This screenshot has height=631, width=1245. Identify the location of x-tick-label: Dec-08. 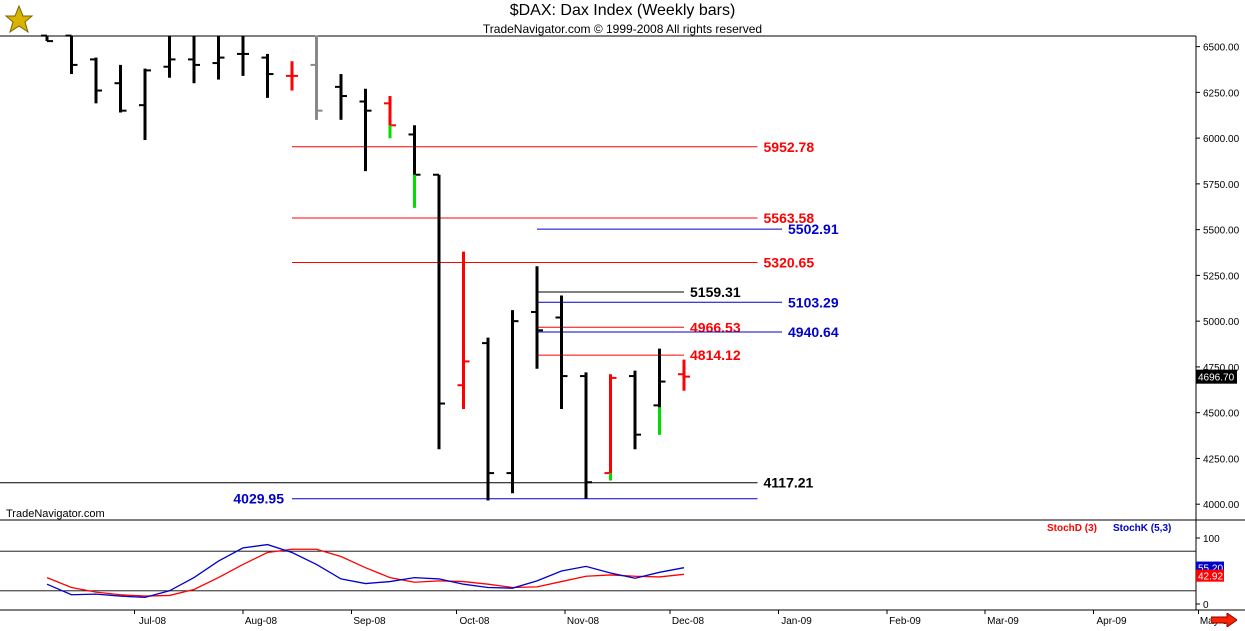
(688, 621).